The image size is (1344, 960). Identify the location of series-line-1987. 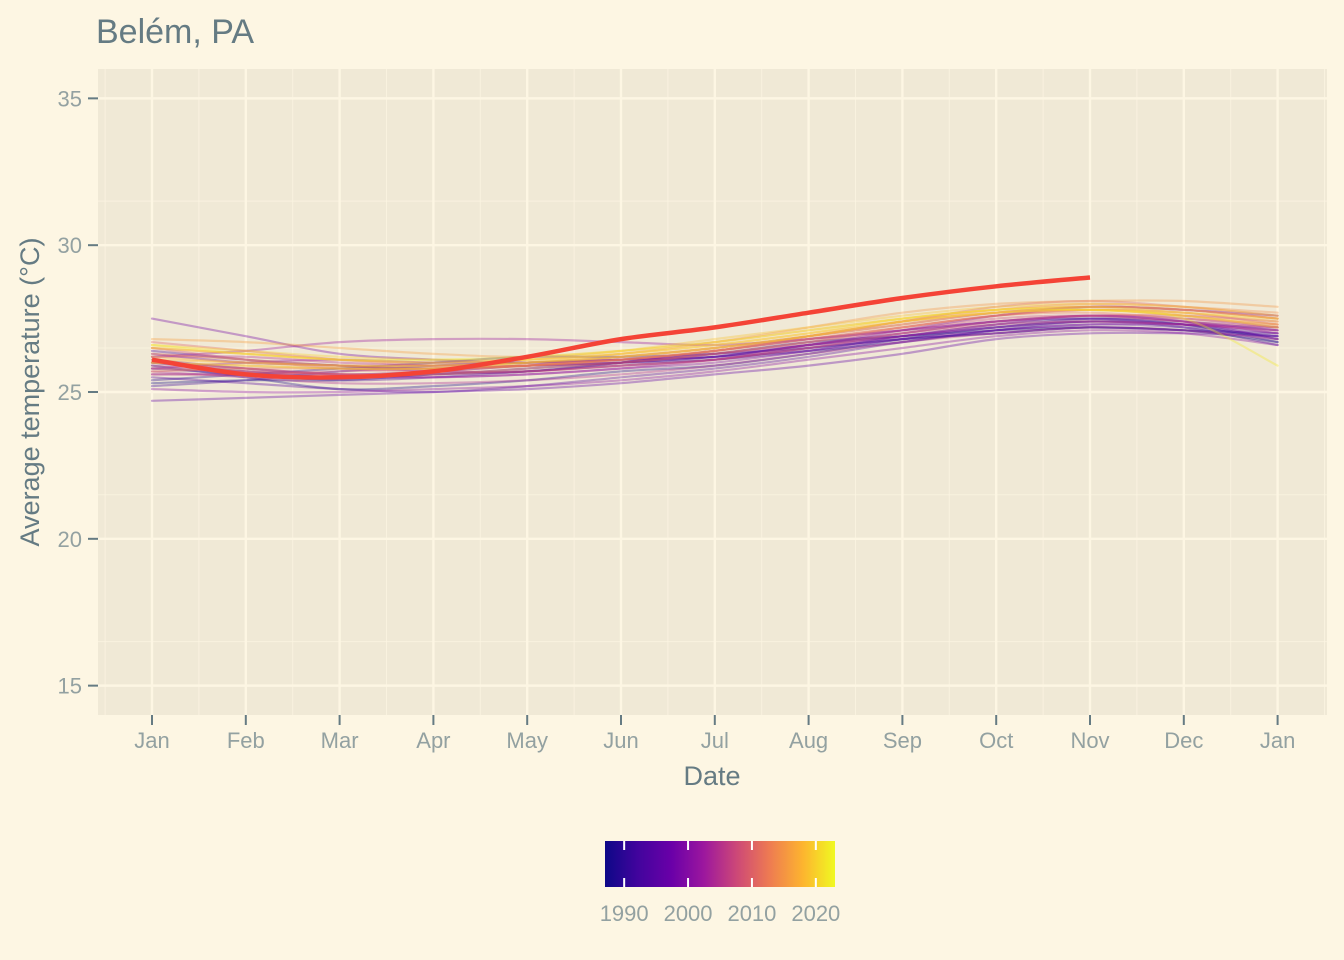
(714, 355).